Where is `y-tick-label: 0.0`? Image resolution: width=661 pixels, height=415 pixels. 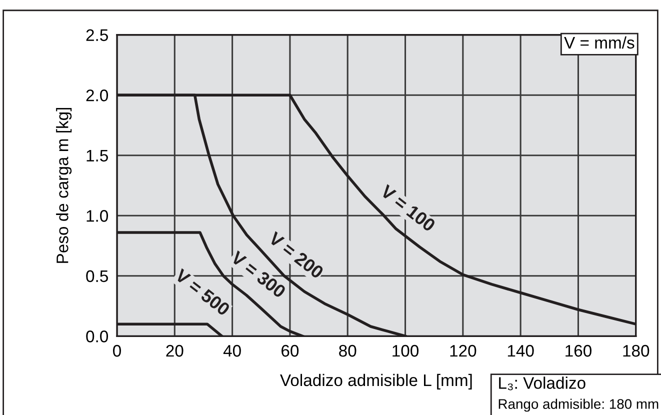 y-tick-label: 0.0 is located at coordinates (97, 336).